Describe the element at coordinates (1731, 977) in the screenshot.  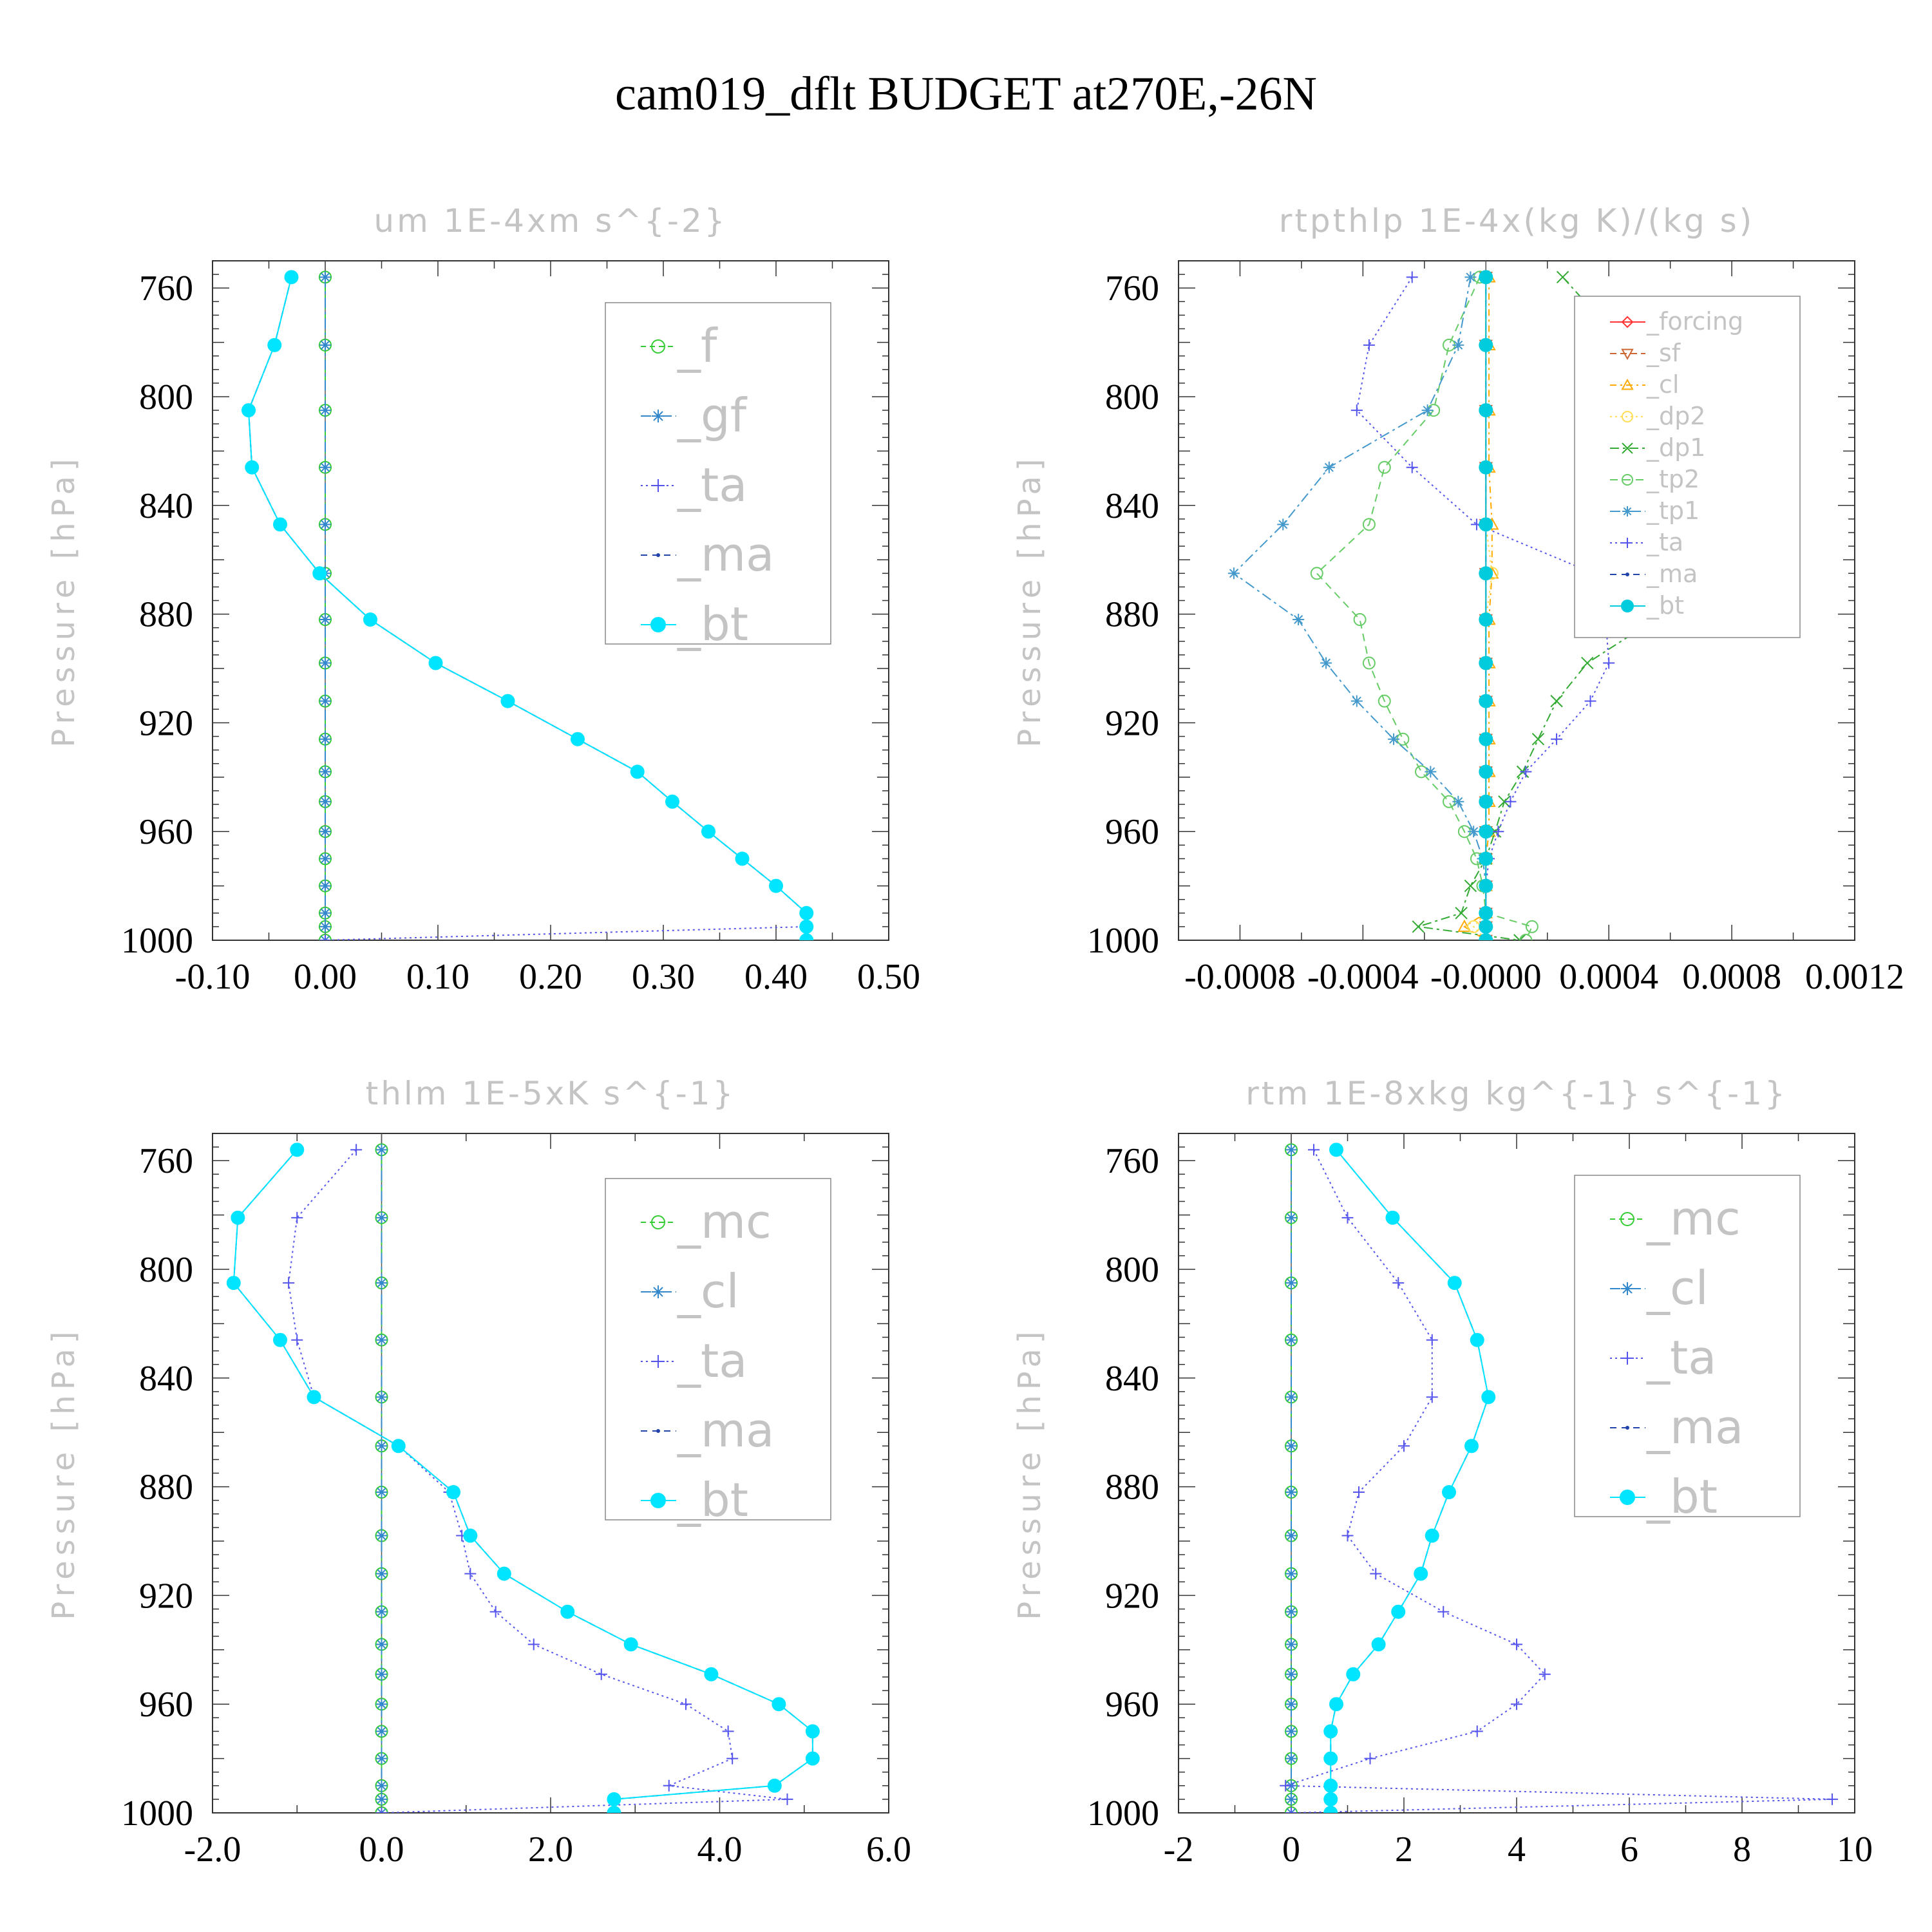
I see `x-tick-label: 0.0008` at that location.